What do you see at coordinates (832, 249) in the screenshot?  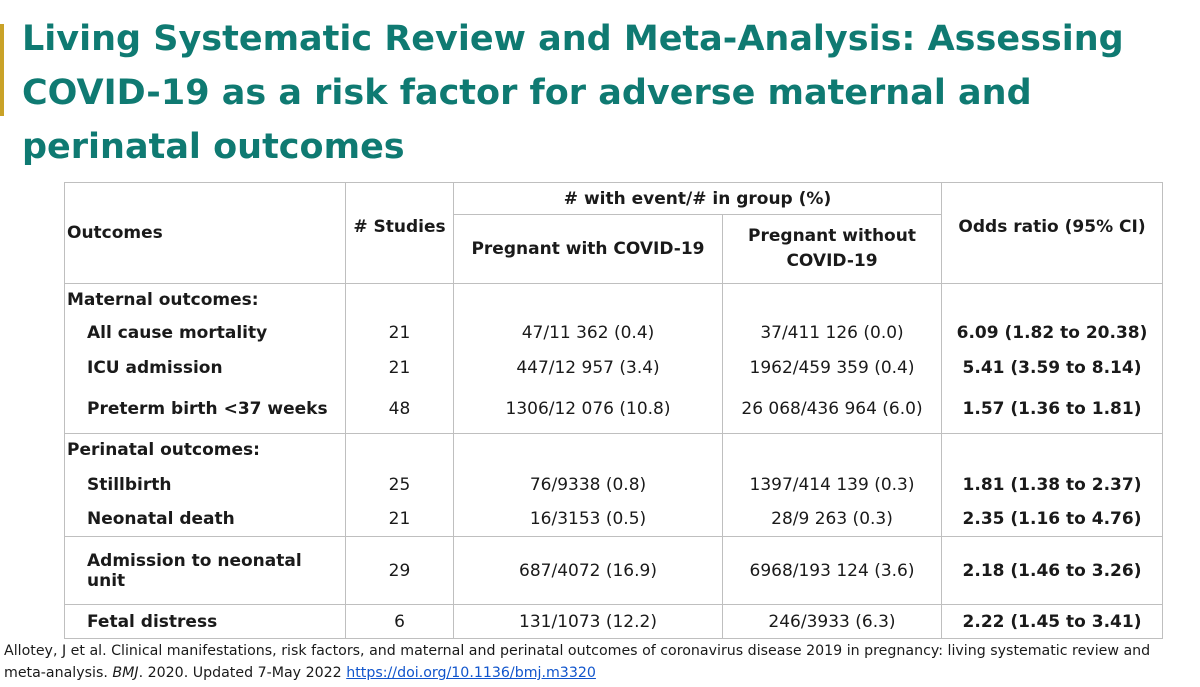 I see `header-without-covid: Pregnant without COVID-19` at bounding box center [832, 249].